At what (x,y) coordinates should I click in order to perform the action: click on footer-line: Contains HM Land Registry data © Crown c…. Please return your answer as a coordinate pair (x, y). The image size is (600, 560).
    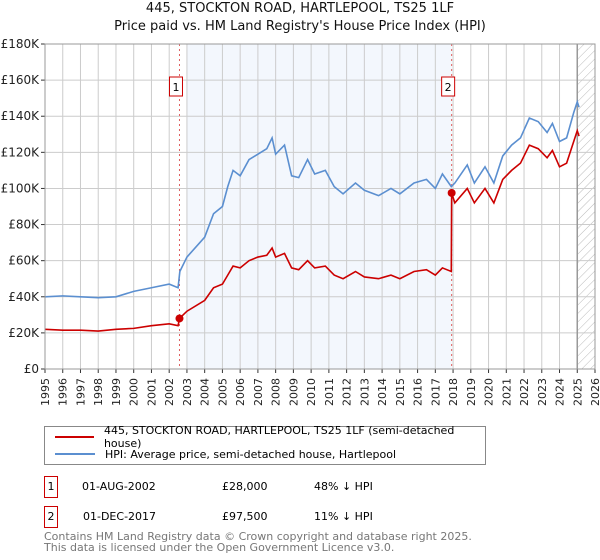
    Looking at the image, I should click on (258, 536).